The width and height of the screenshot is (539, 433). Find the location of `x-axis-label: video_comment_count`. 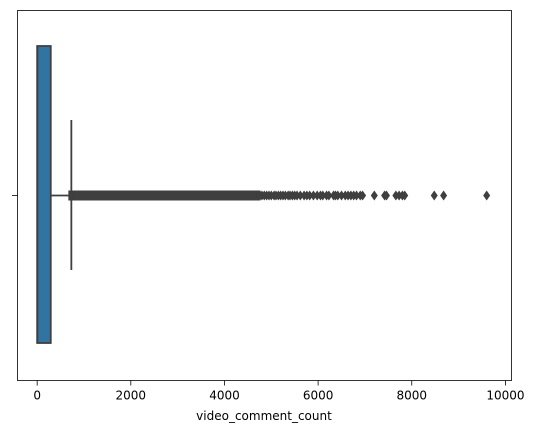

x-axis-label: video_comment_count is located at coordinates (264, 416).